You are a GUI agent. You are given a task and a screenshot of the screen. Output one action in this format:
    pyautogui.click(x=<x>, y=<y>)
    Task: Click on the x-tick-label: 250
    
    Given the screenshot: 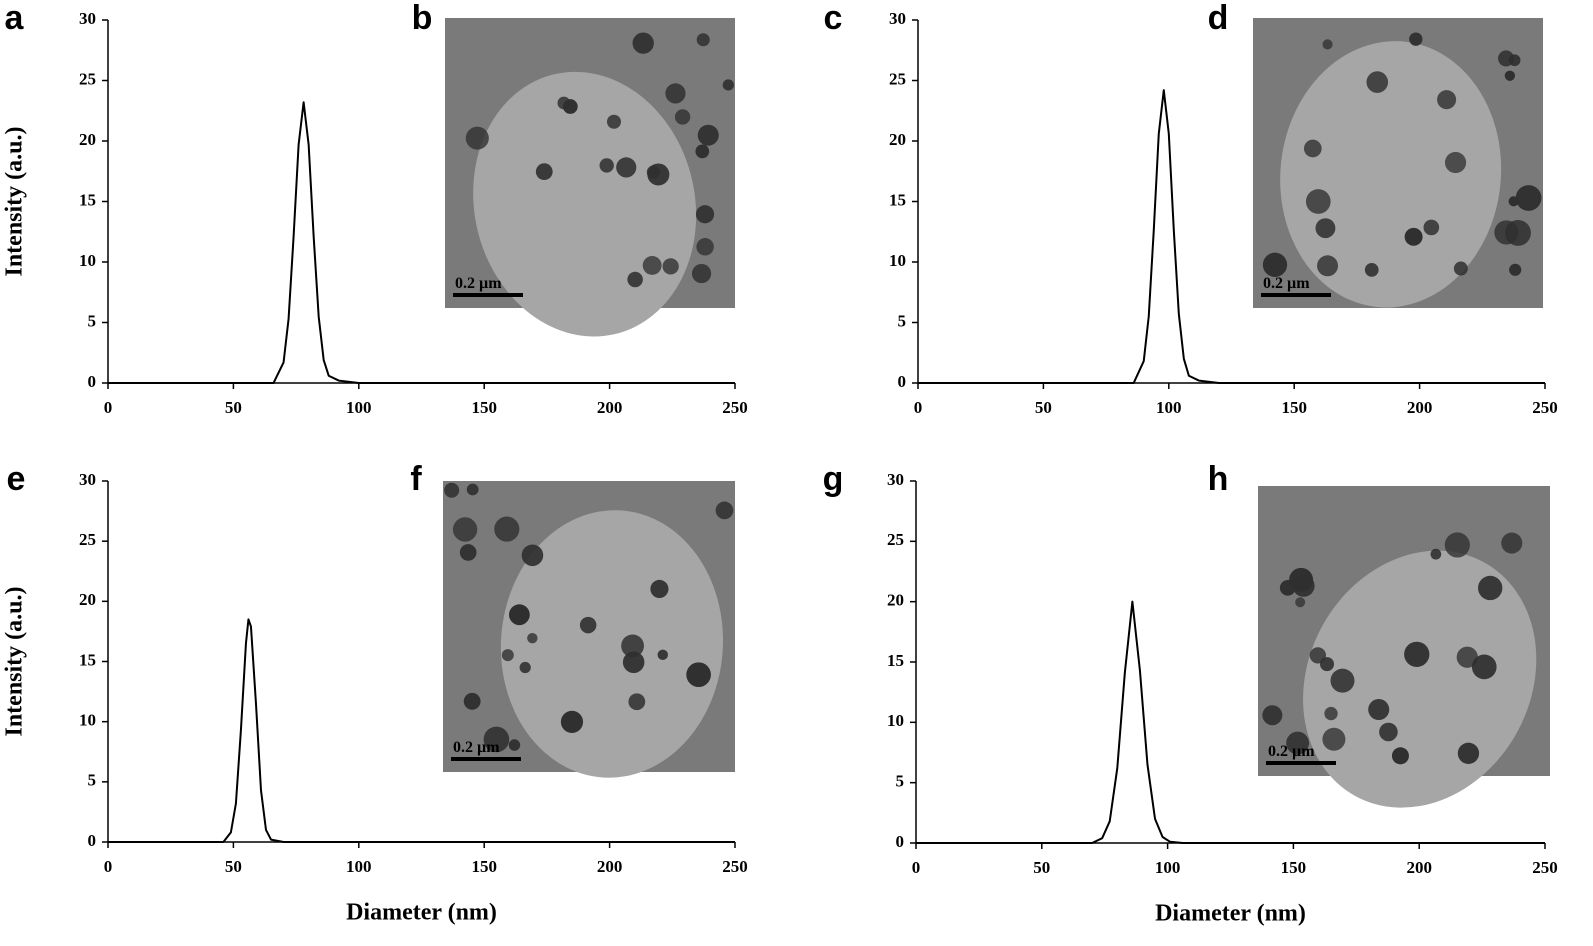 What is the action you would take?
    pyautogui.click(x=1545, y=407)
    